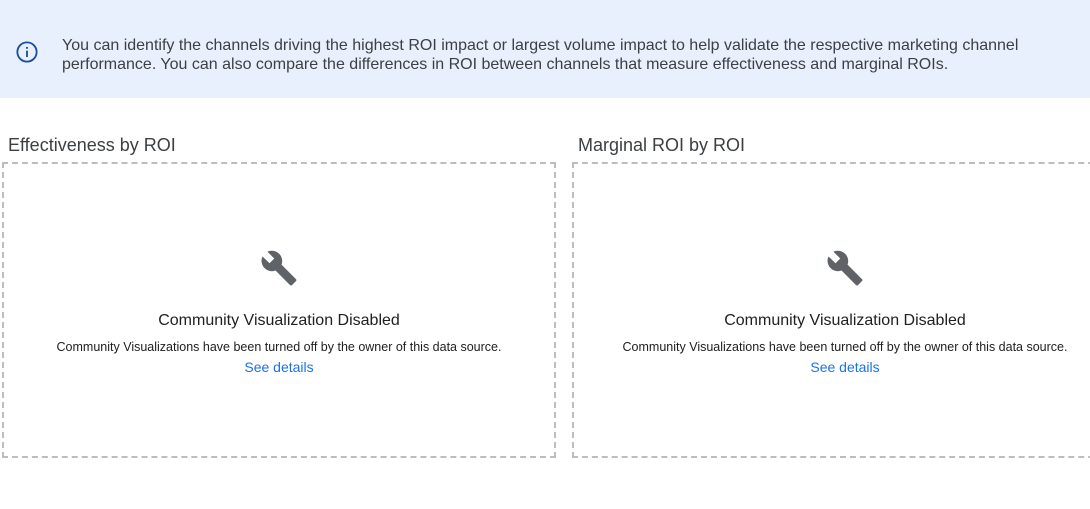 This screenshot has height=509, width=1090. I want to click on info-icon, so click(27, 52).